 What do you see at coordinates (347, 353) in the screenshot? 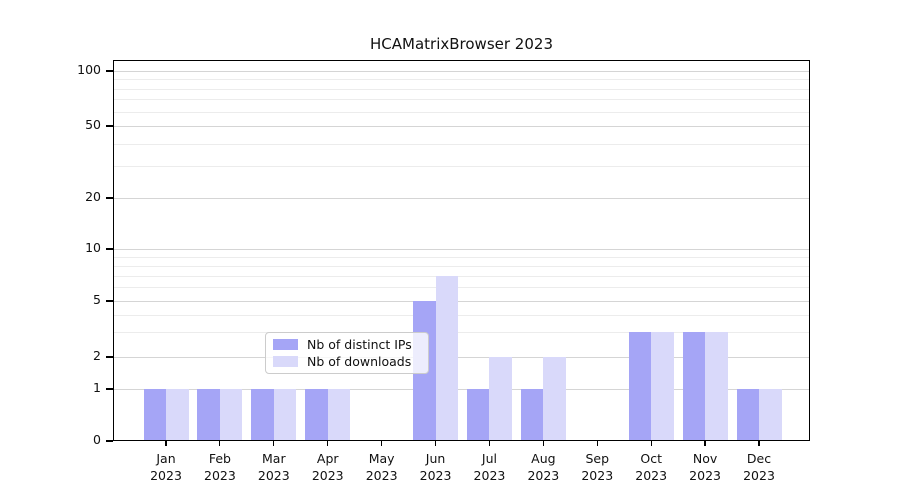
I see `legend: Nb of distinct IPs Nb of downloads` at bounding box center [347, 353].